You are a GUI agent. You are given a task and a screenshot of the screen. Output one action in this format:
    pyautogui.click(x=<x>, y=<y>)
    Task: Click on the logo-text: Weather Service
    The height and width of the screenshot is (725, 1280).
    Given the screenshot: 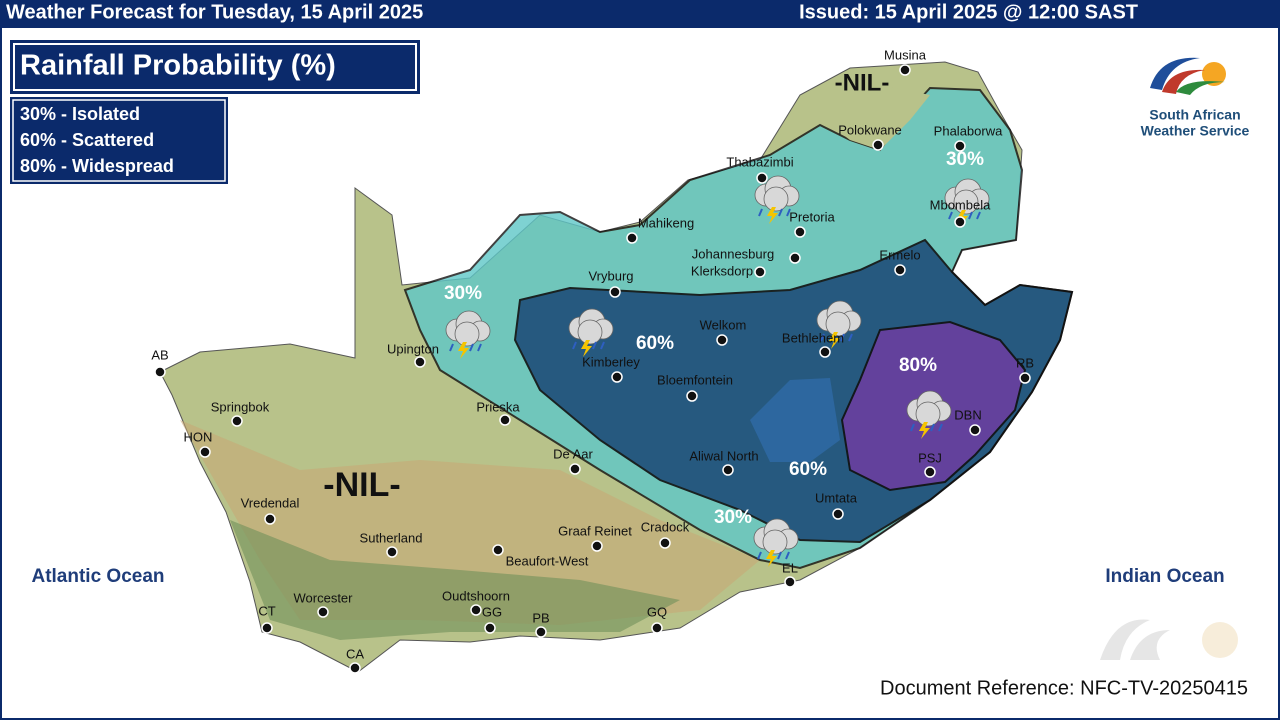 What is the action you would take?
    pyautogui.click(x=1195, y=131)
    